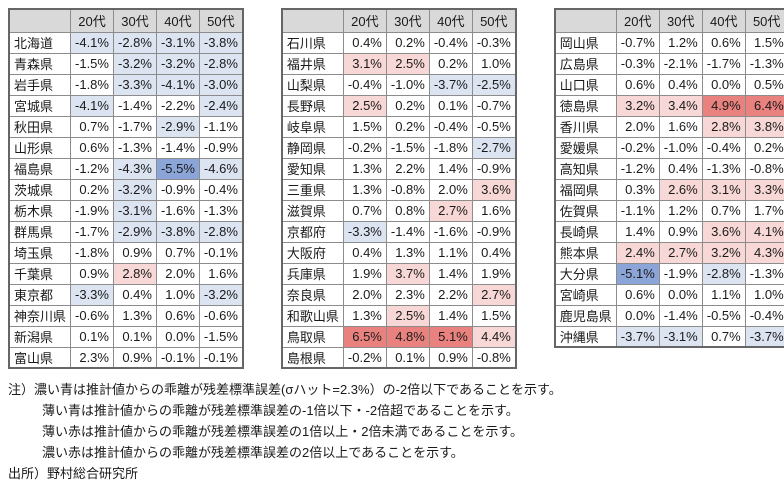  I want to click on value-cell: -3.7%, so click(450, 84).